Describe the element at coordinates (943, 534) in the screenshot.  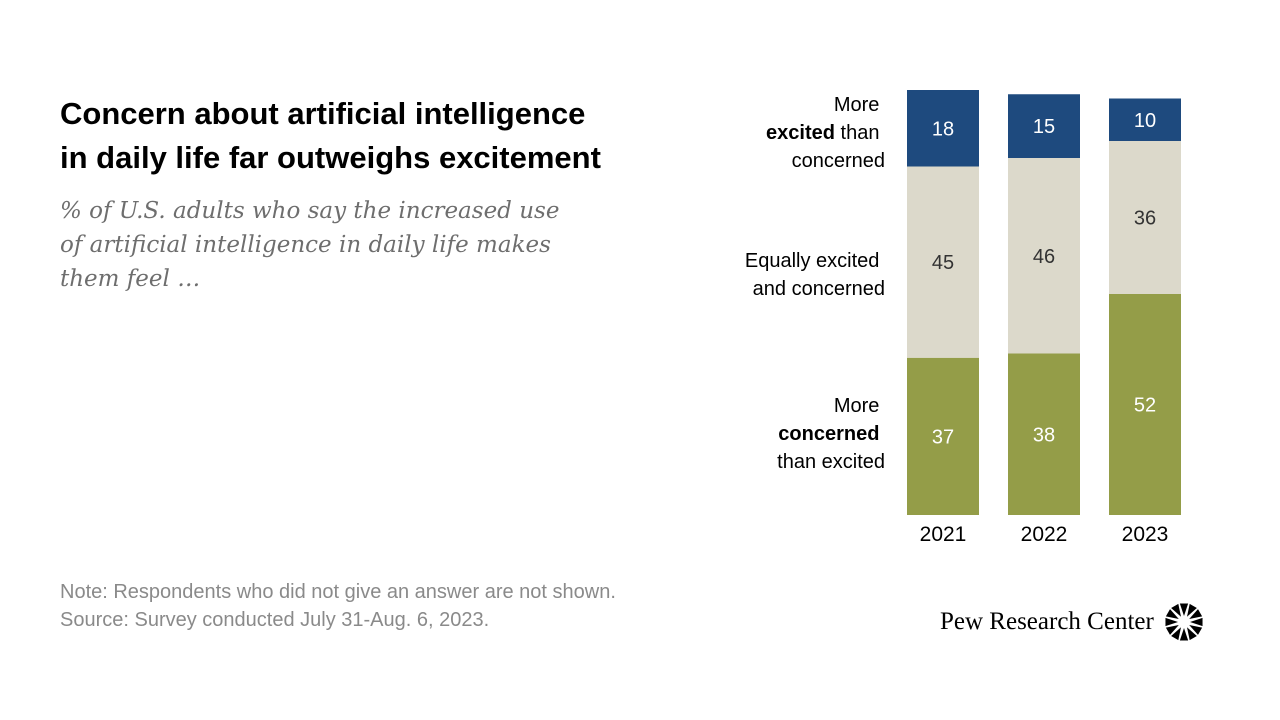
I see `x-tick-label-2021: 2021` at that location.